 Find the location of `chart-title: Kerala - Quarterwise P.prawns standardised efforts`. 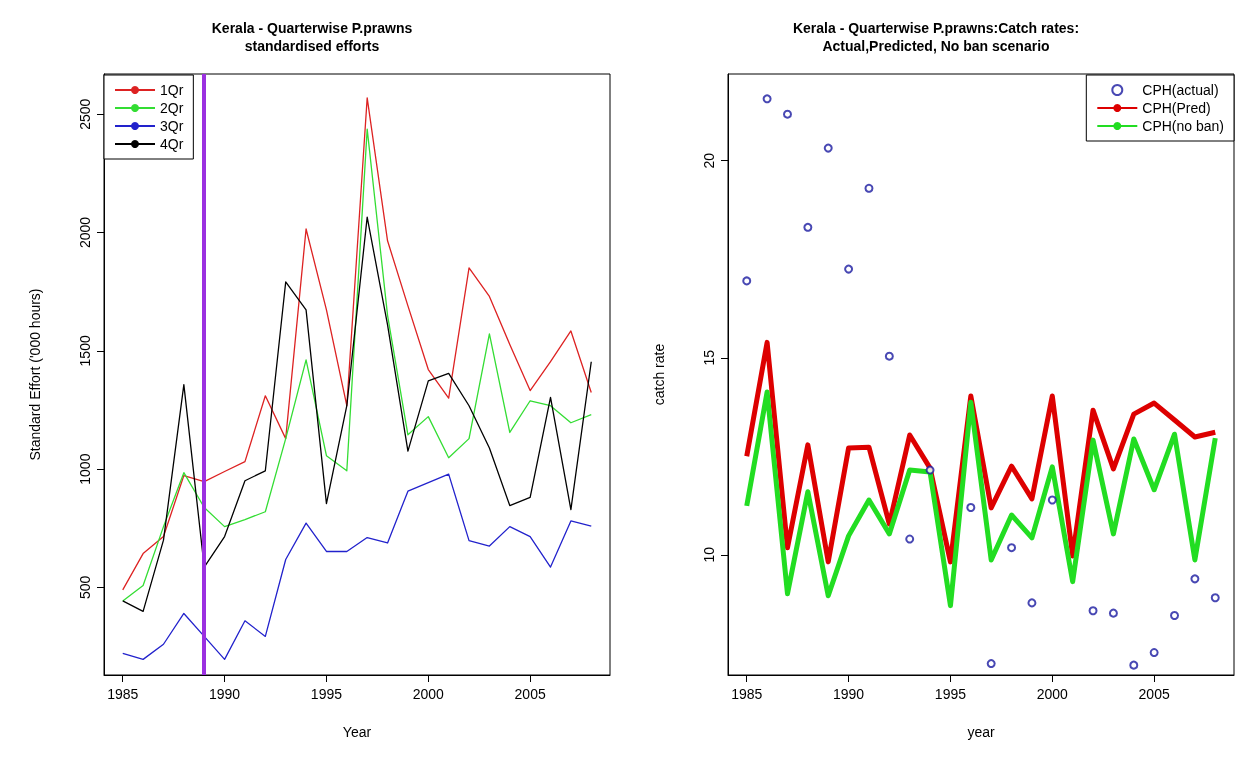

chart-title: Kerala - Quarterwise P.prawns standardised efforts is located at coordinates (312, 37).